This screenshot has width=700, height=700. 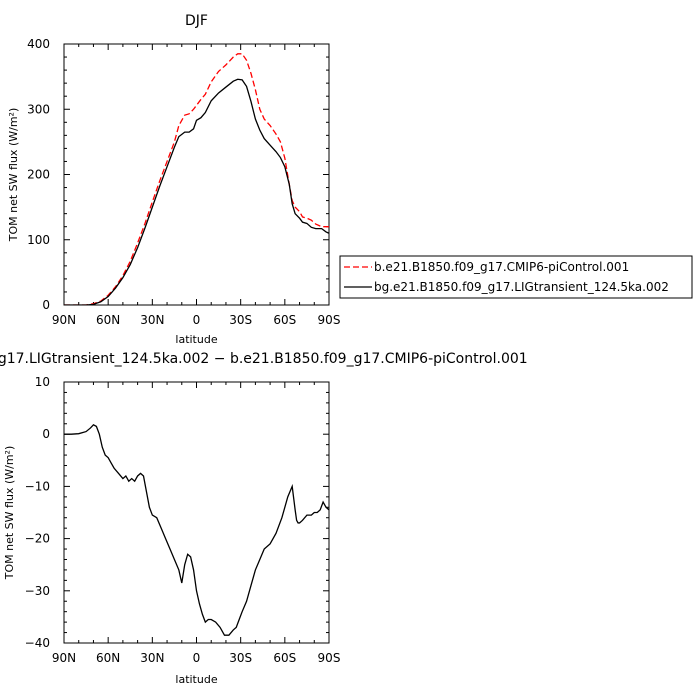 What do you see at coordinates (37, 643) in the screenshot?
I see `y-tick-label: −40` at bounding box center [37, 643].